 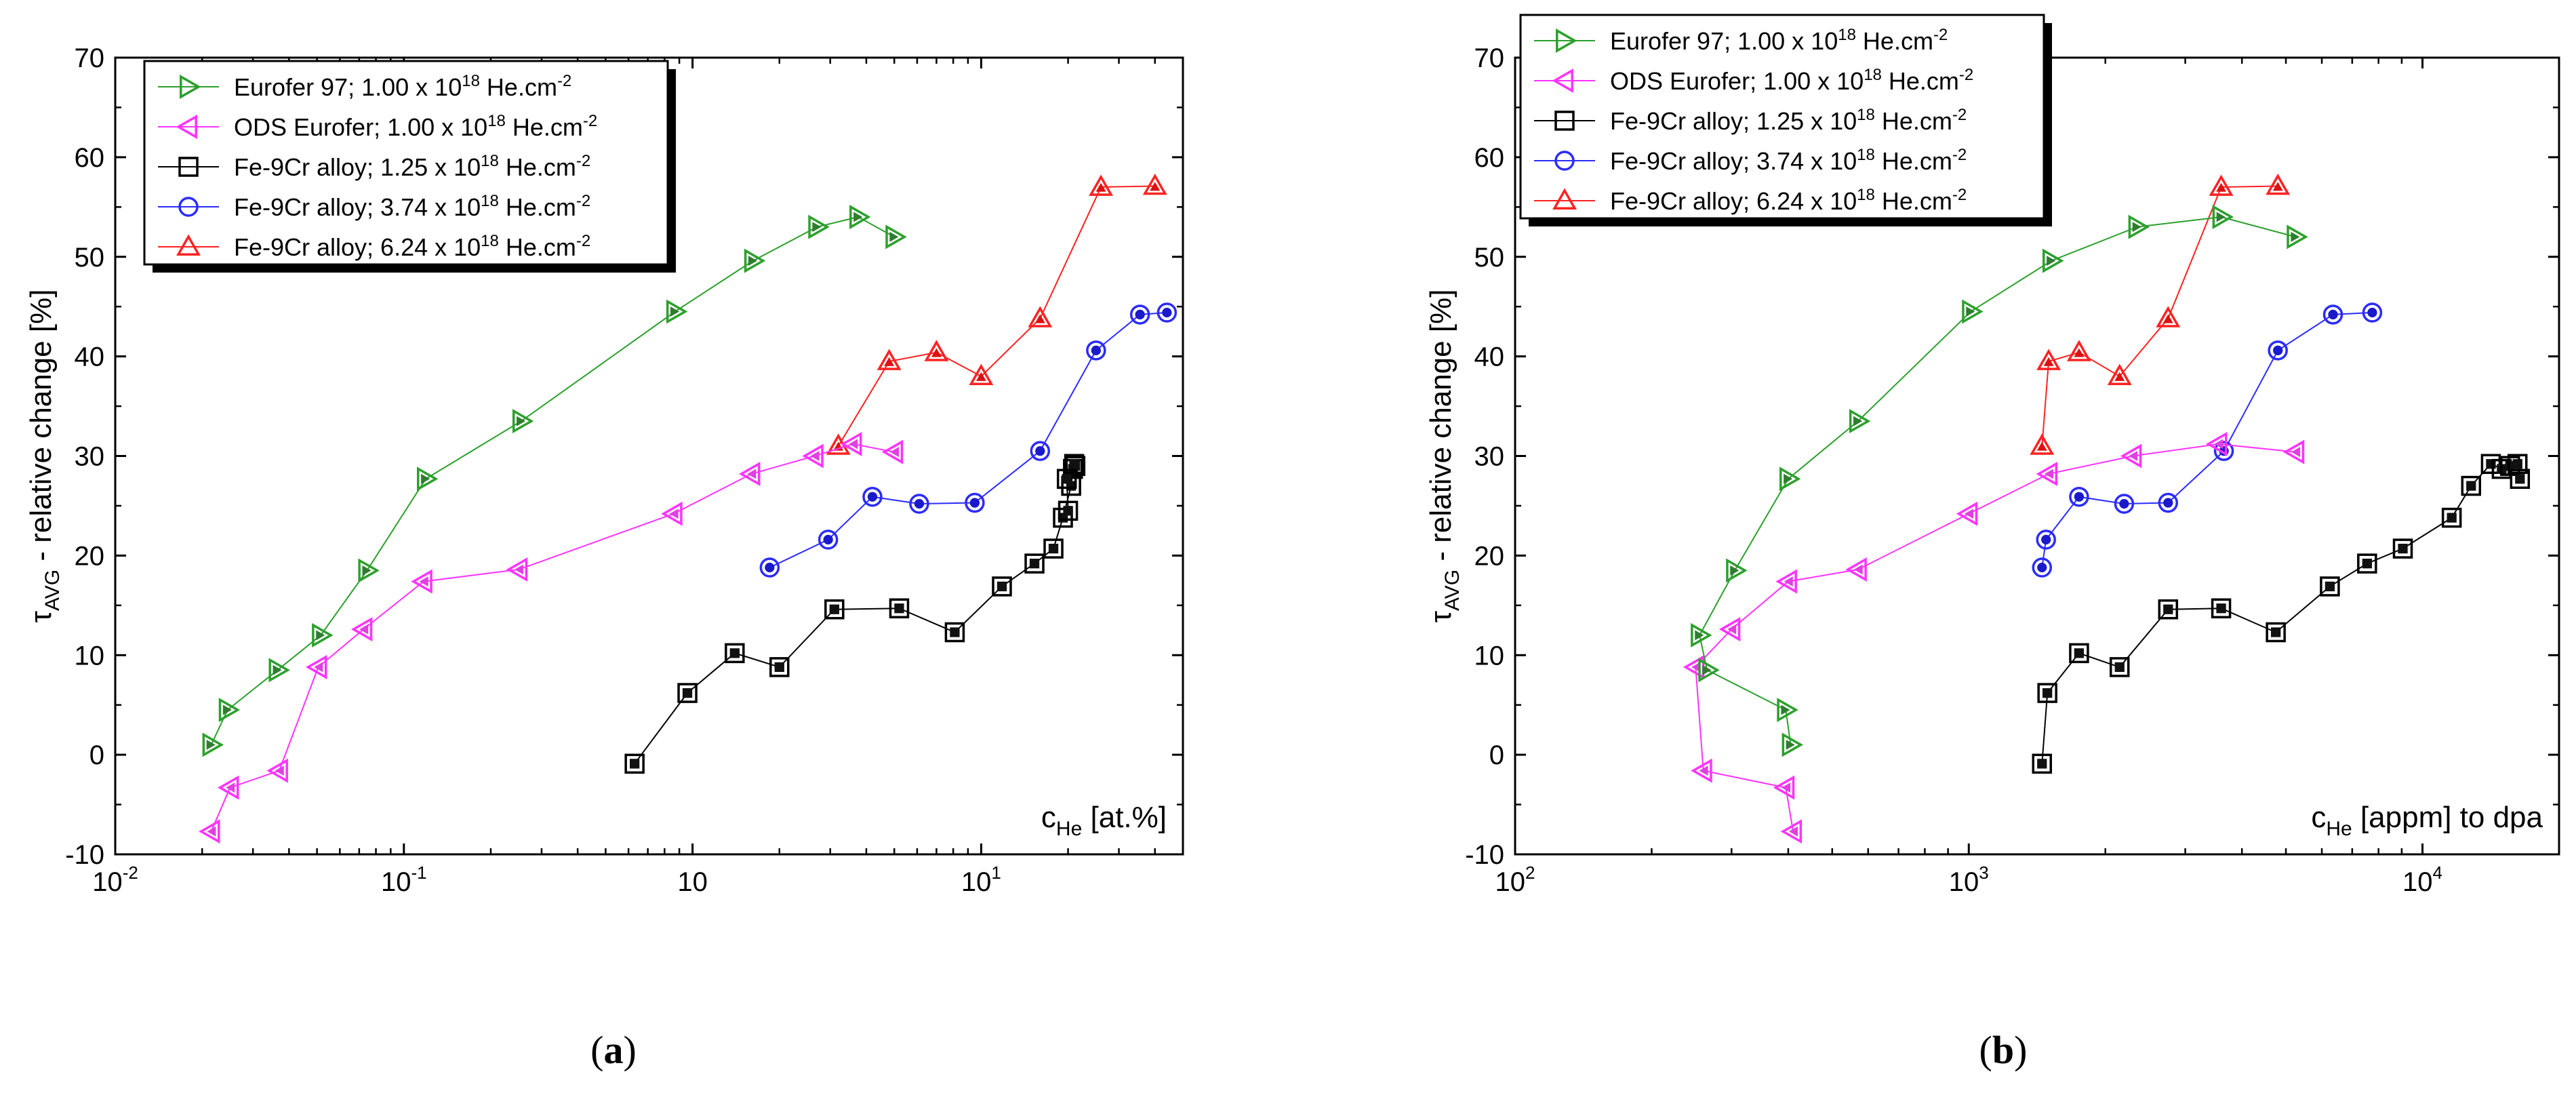 I want to click on panel-b-legend-label: Fe-9Cr alloy; 6.24 x 1018 He.cm-2, so click(x=1788, y=201).